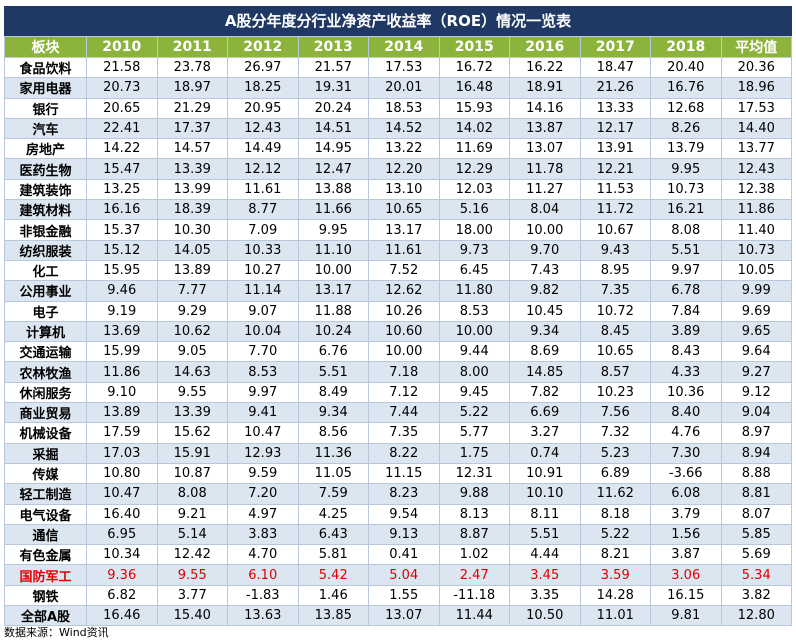  I want to click on value-cell: 8.43, so click(686, 352).